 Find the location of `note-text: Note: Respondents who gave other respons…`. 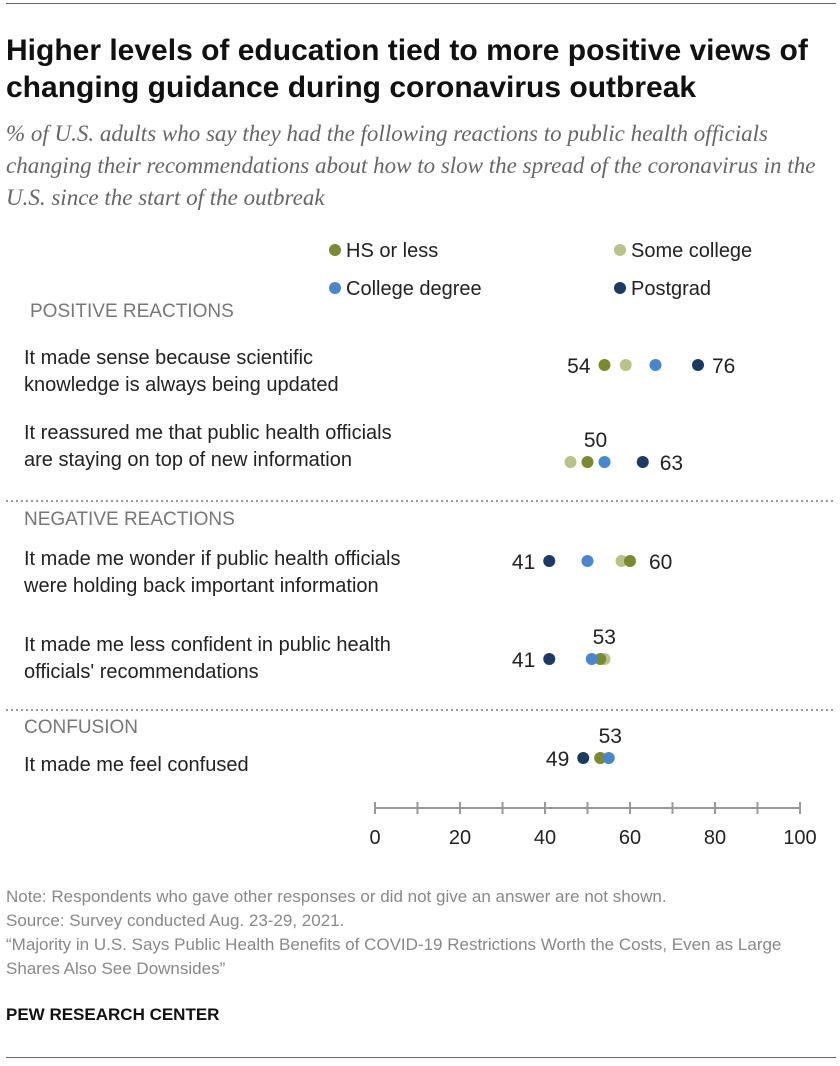

note-text: Note: Respondents who gave other respons… is located at coordinates (336, 896).